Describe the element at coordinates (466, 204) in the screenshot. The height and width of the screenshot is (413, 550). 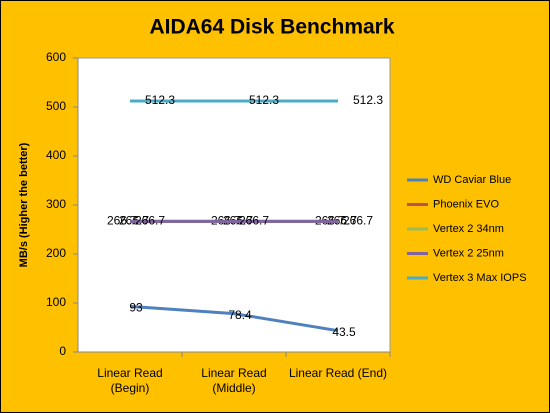
I see `legend-label: Phoenix EVO` at that location.